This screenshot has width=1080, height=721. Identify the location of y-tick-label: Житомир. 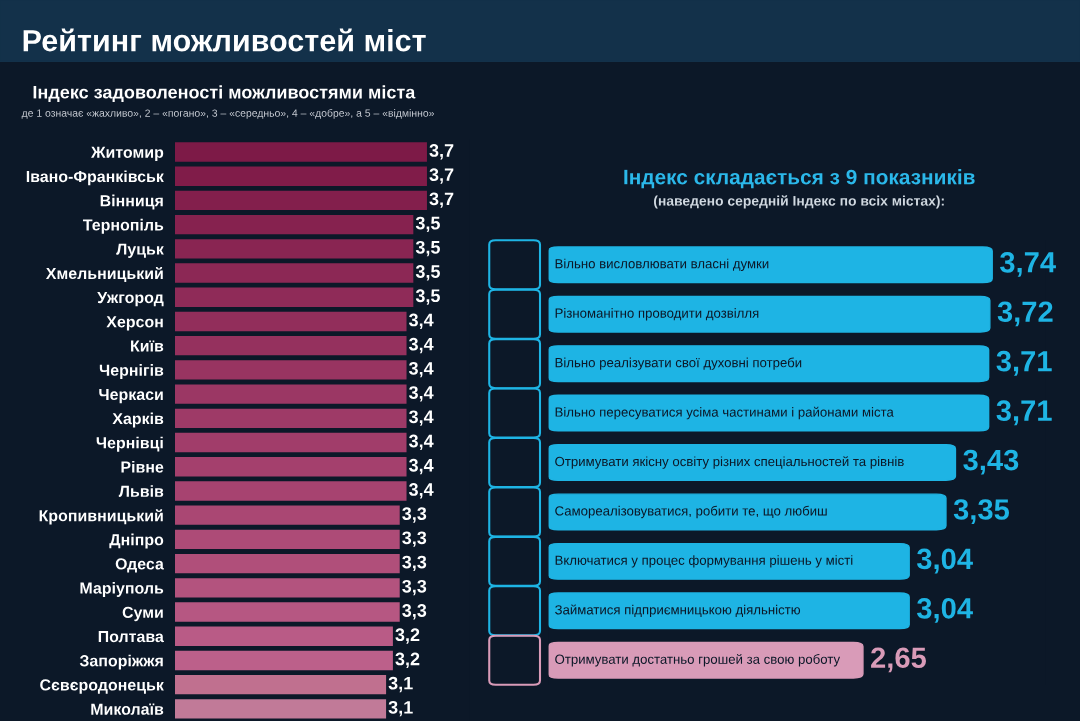
(127, 154).